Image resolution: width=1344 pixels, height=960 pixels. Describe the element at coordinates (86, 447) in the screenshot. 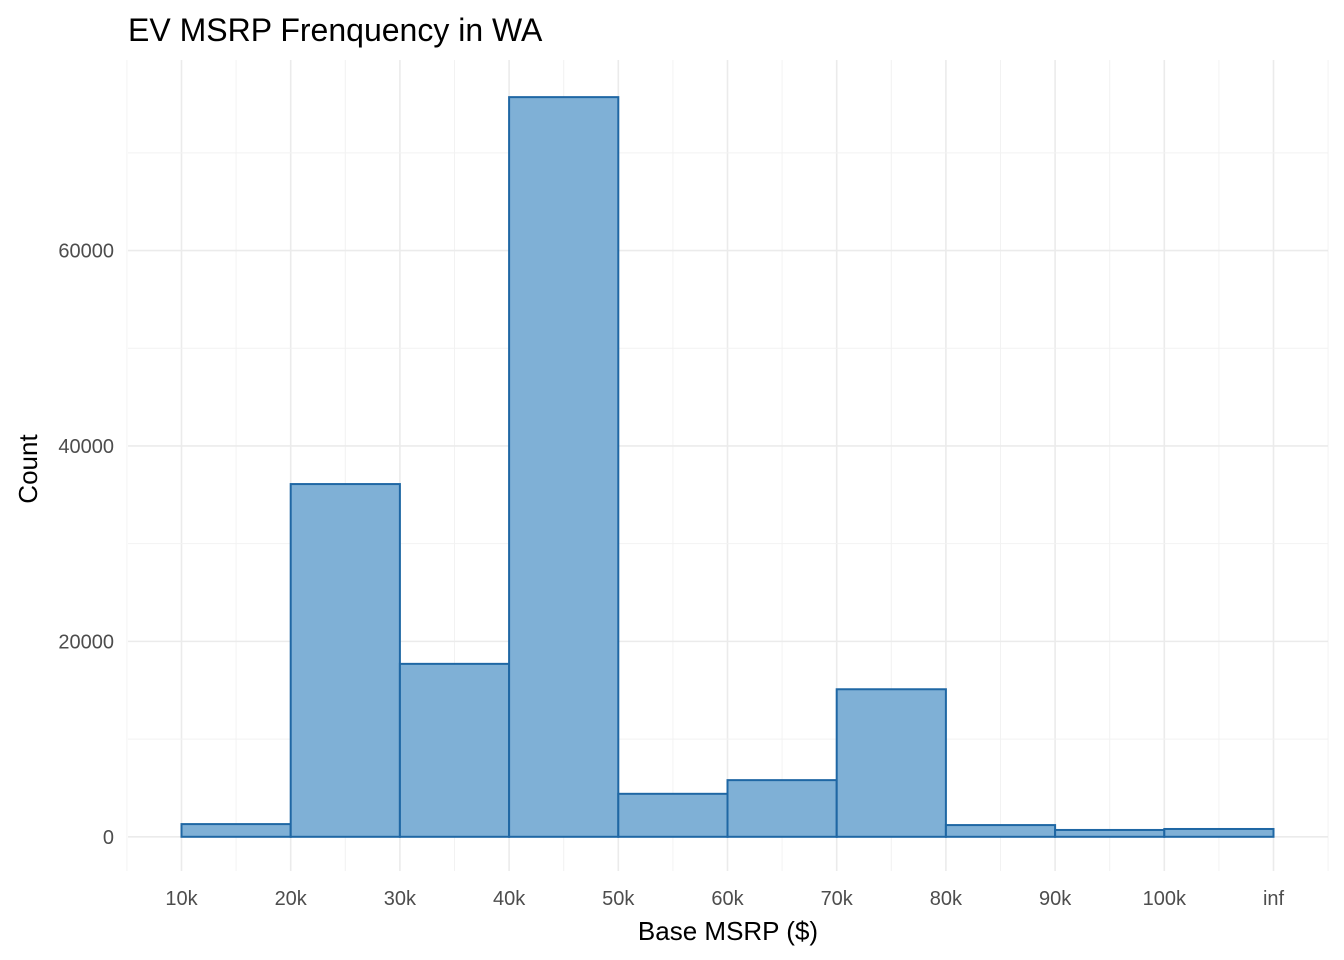

I see `y-tick-label: 40000` at that location.